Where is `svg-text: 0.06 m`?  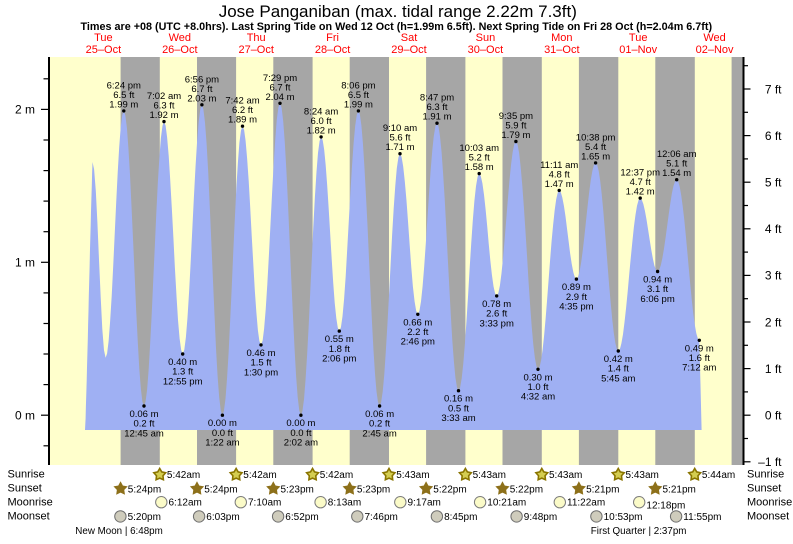
svg-text: 0.06 m is located at coordinates (379, 414).